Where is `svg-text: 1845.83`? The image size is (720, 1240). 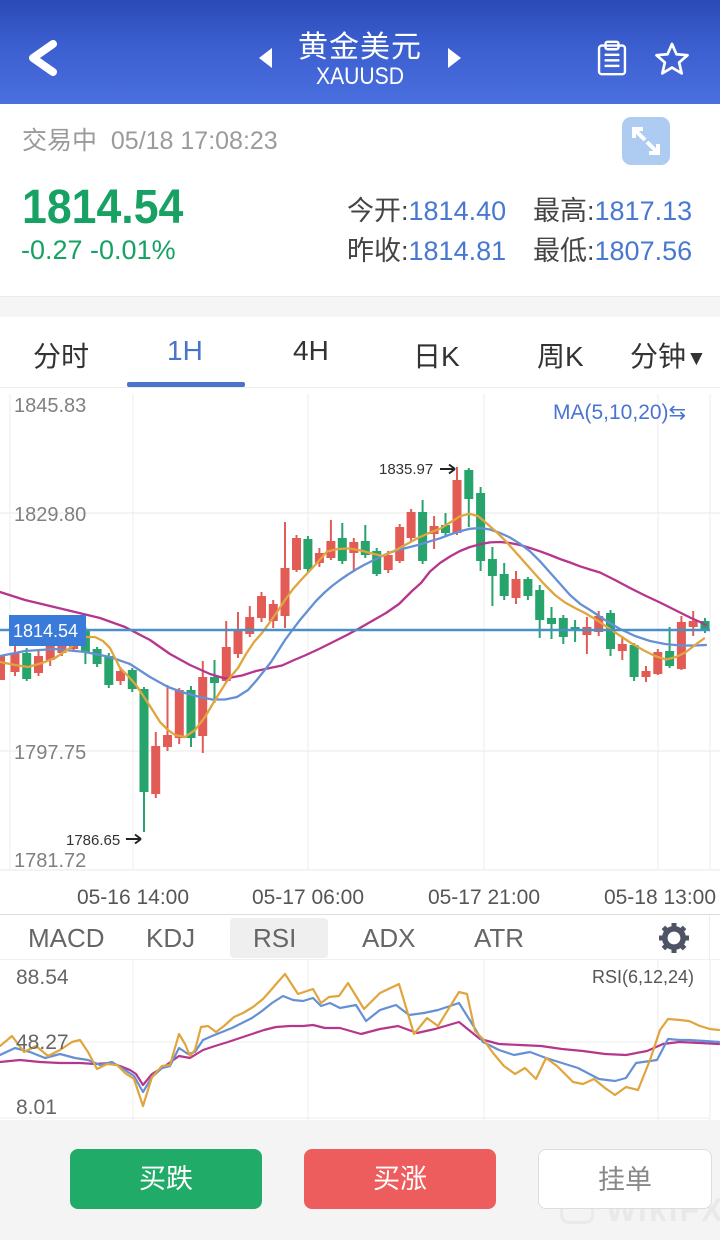 svg-text: 1845.83 is located at coordinates (50, 406).